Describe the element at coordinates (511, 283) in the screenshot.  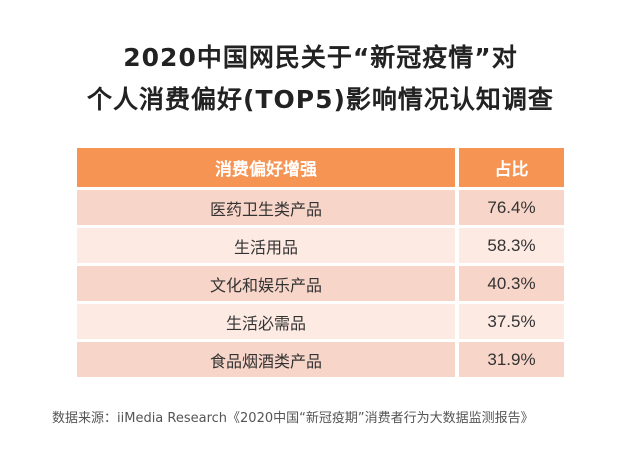
I see `row-value: 40.3%` at that location.